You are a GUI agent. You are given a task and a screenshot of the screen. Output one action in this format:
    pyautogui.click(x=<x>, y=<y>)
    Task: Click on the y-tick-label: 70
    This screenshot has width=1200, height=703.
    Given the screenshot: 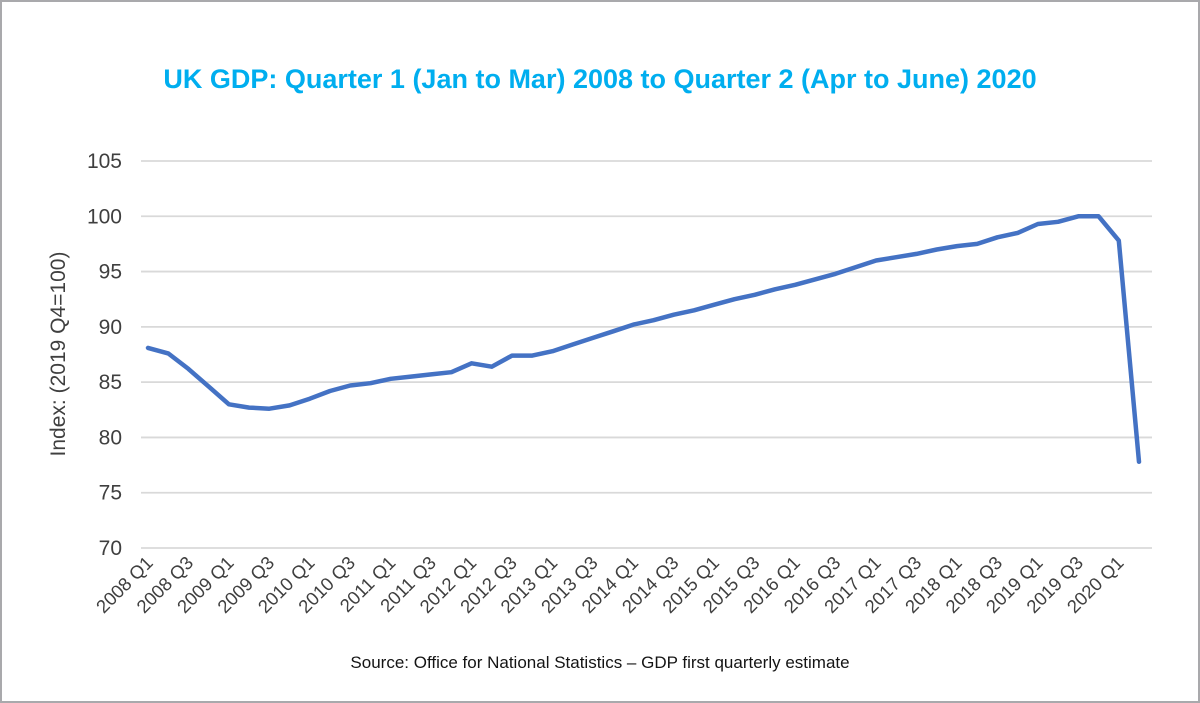 What is the action you would take?
    pyautogui.click(x=110, y=548)
    